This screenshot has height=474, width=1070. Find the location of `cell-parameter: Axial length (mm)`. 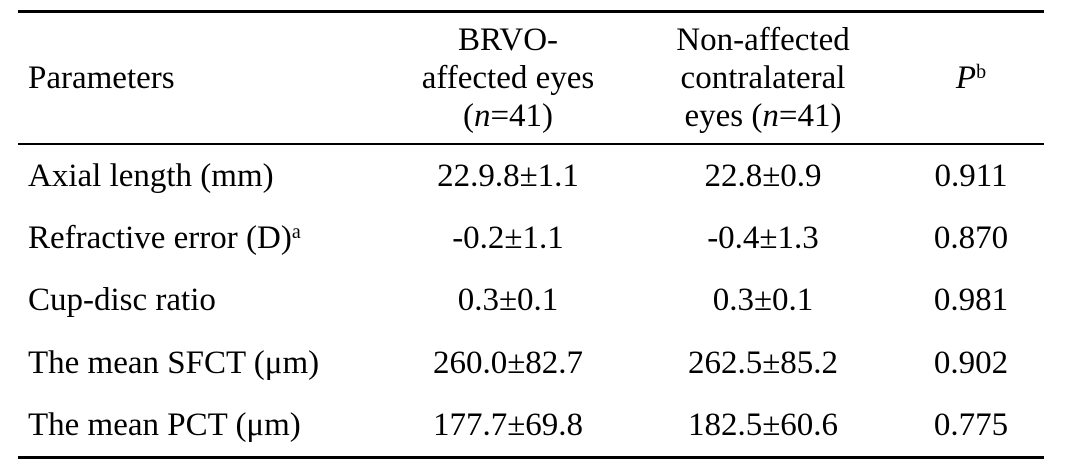

cell-parameter: Axial length (mm) is located at coordinates (213, 176).